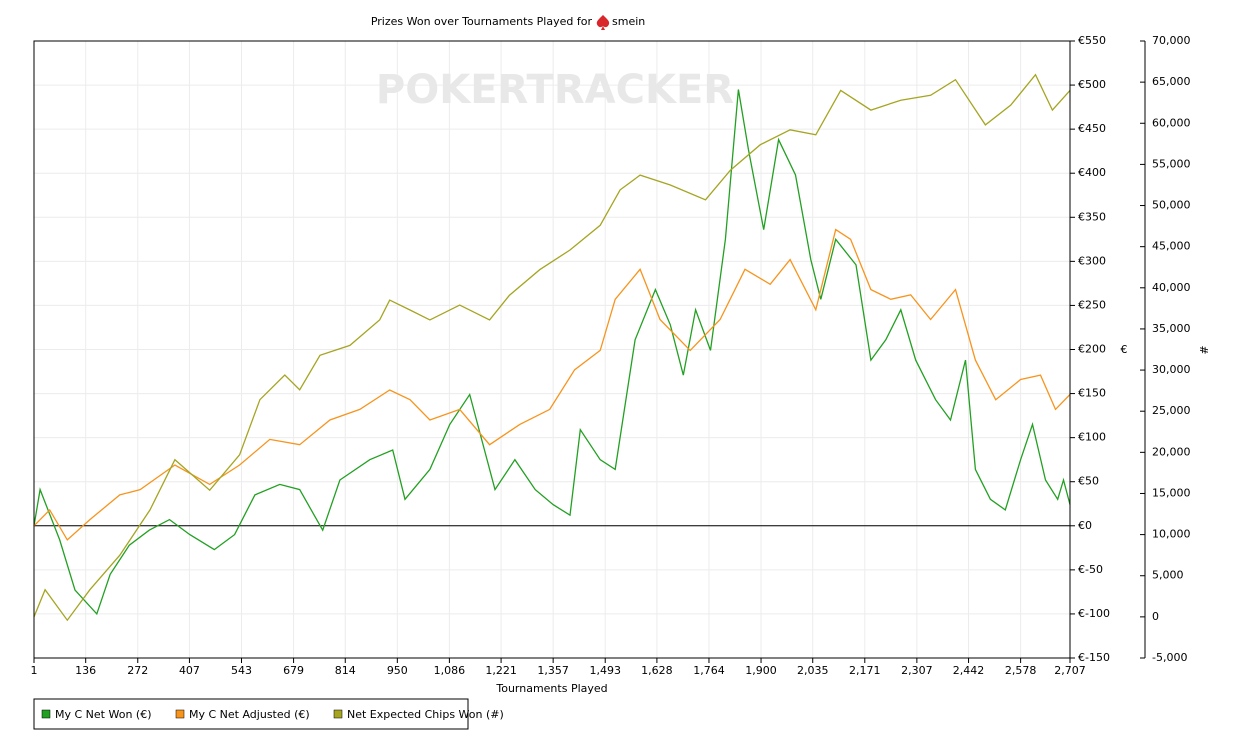 This screenshot has height=749, width=1239. Describe the element at coordinates (241, 670) in the screenshot. I see `x-tick-label: 543` at that location.